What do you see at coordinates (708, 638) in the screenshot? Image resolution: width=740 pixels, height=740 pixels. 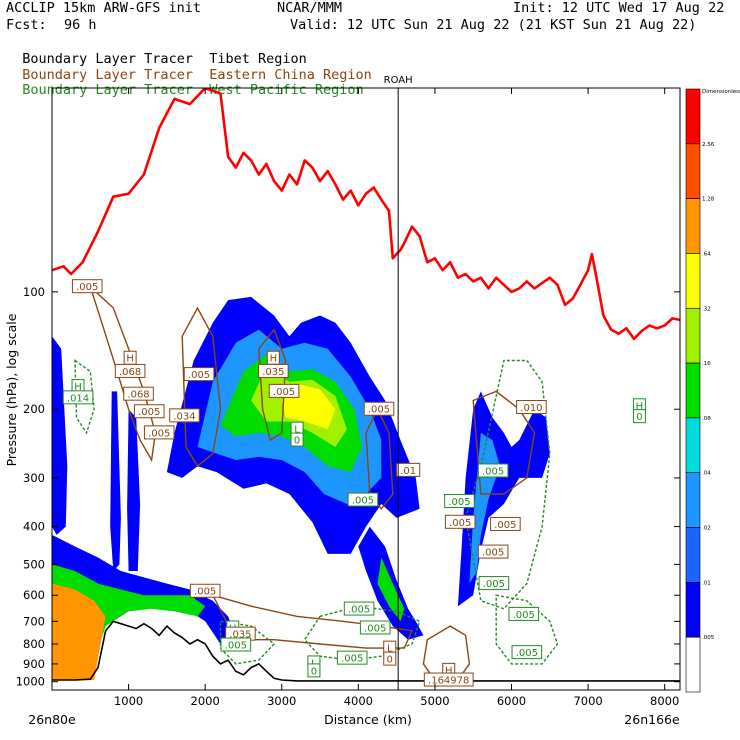 I see `colorbar-label: .005` at bounding box center [708, 638].